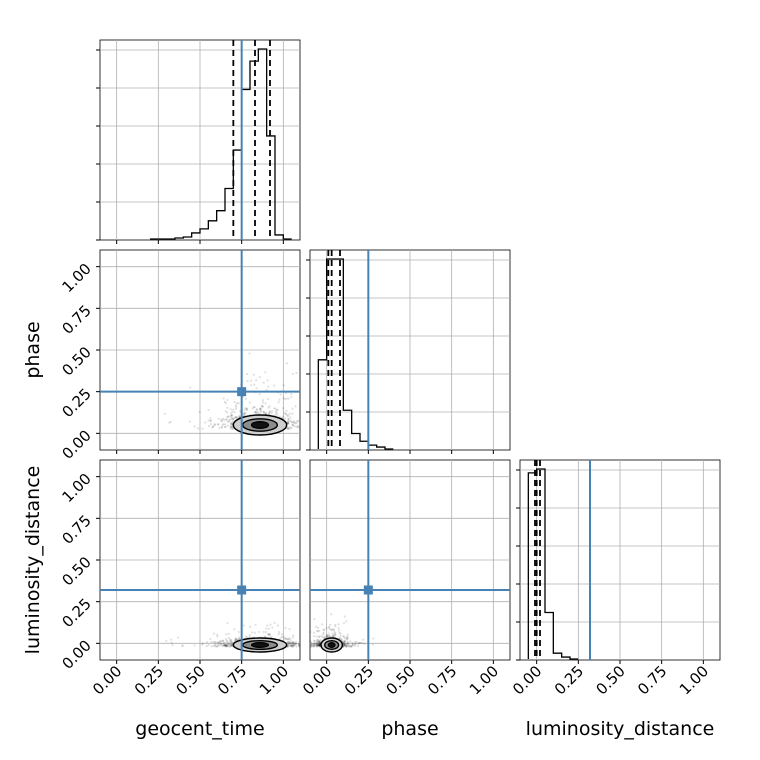 The height and width of the screenshot is (760, 760). I want to click on xlabel-phase: phase, so click(409, 729).